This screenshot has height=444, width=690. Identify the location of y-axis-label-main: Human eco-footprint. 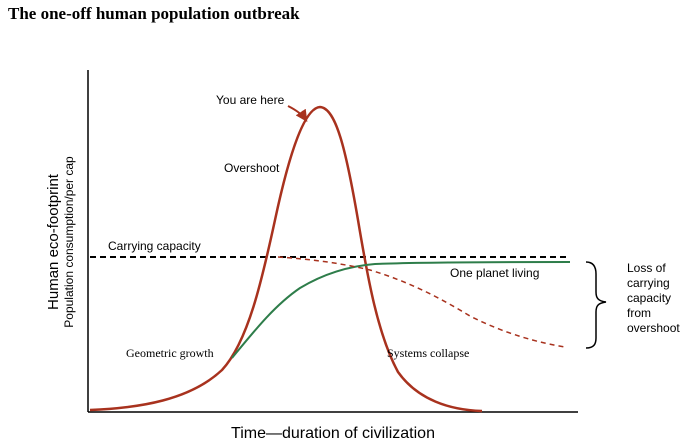
(53, 241).